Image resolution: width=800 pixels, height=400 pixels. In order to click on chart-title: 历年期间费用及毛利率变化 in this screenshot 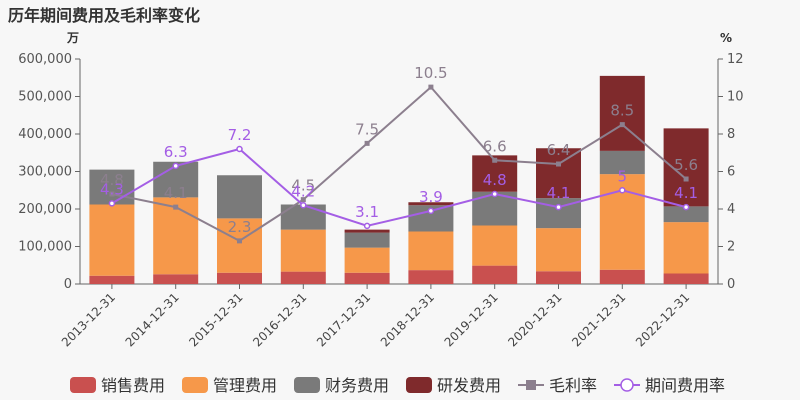, I will do `click(104, 15)`.